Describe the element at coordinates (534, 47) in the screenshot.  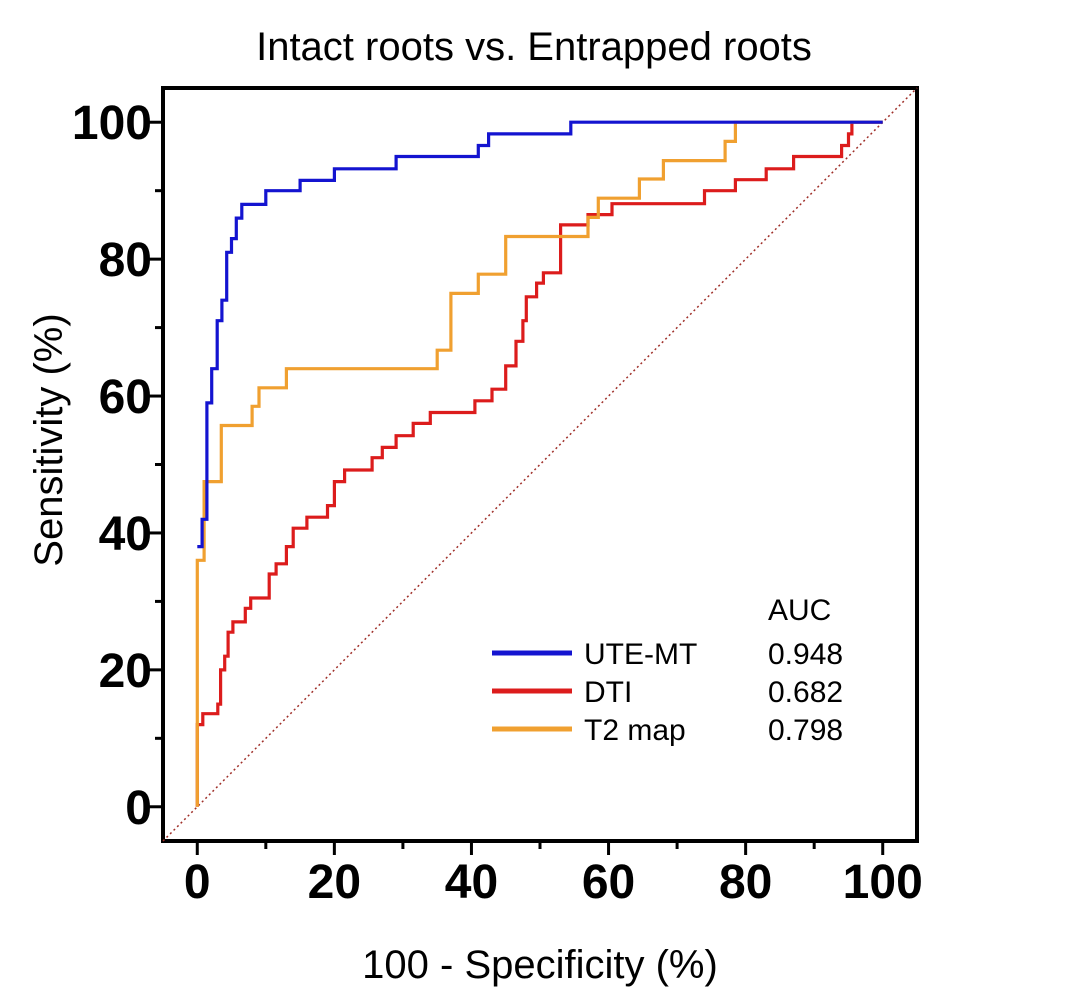
I see `chart-title: Intact roots vs. Entrapped roots` at that location.